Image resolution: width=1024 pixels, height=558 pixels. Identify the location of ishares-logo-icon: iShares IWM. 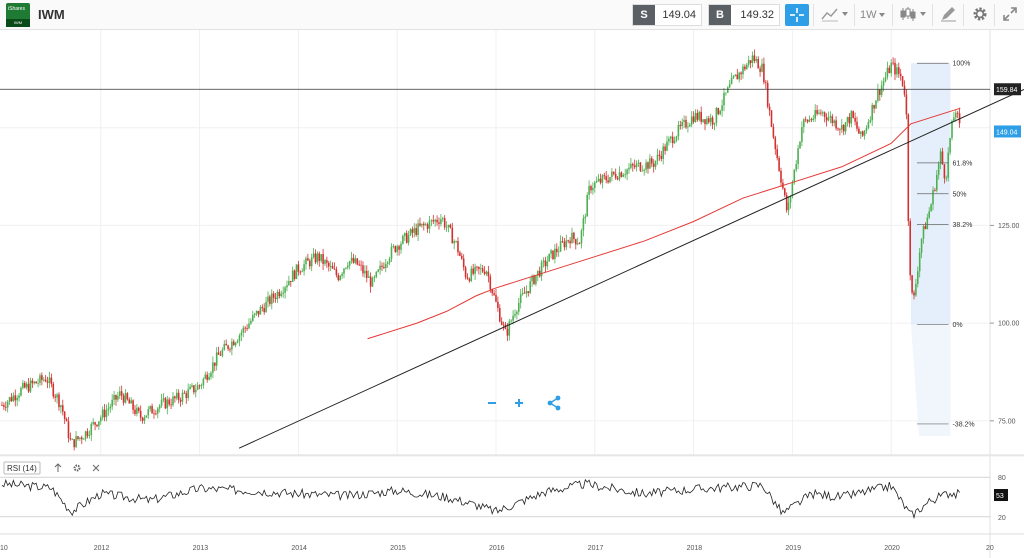
(18, 15).